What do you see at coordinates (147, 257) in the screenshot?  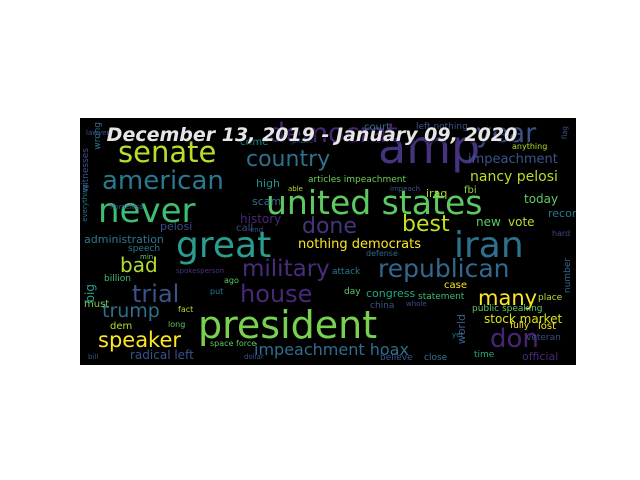 I see `cloud-word: min` at bounding box center [147, 257].